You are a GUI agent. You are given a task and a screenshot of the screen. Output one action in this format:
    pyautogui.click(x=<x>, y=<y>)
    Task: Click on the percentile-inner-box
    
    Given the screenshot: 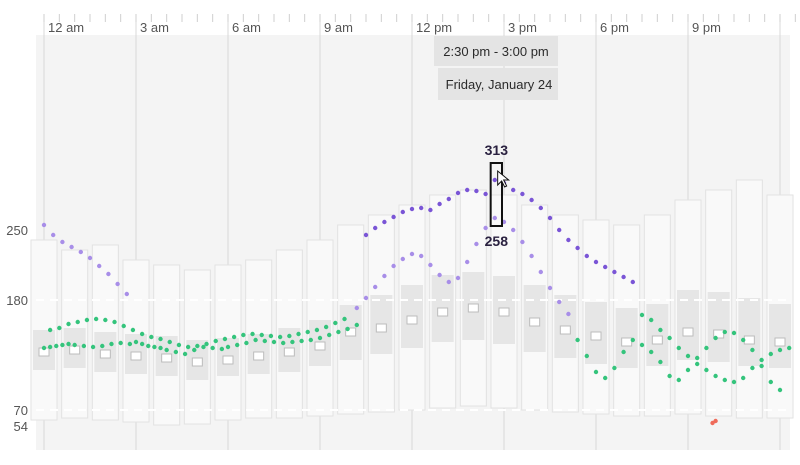 What is the action you would take?
    pyautogui.click(x=749, y=332)
    